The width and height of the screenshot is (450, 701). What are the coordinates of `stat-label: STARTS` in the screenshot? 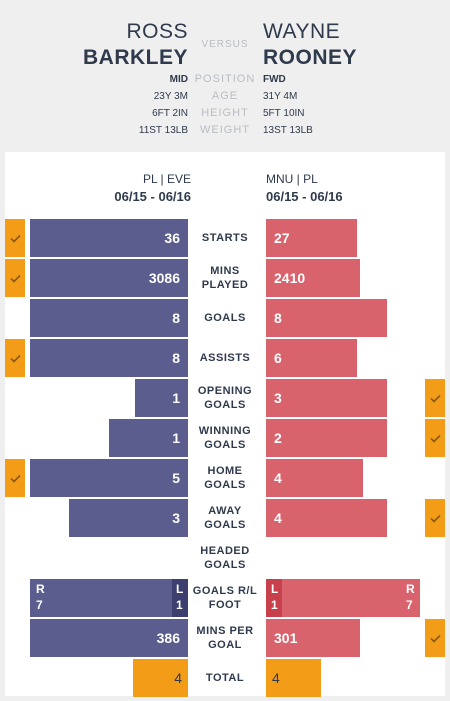 It's located at (225, 238).